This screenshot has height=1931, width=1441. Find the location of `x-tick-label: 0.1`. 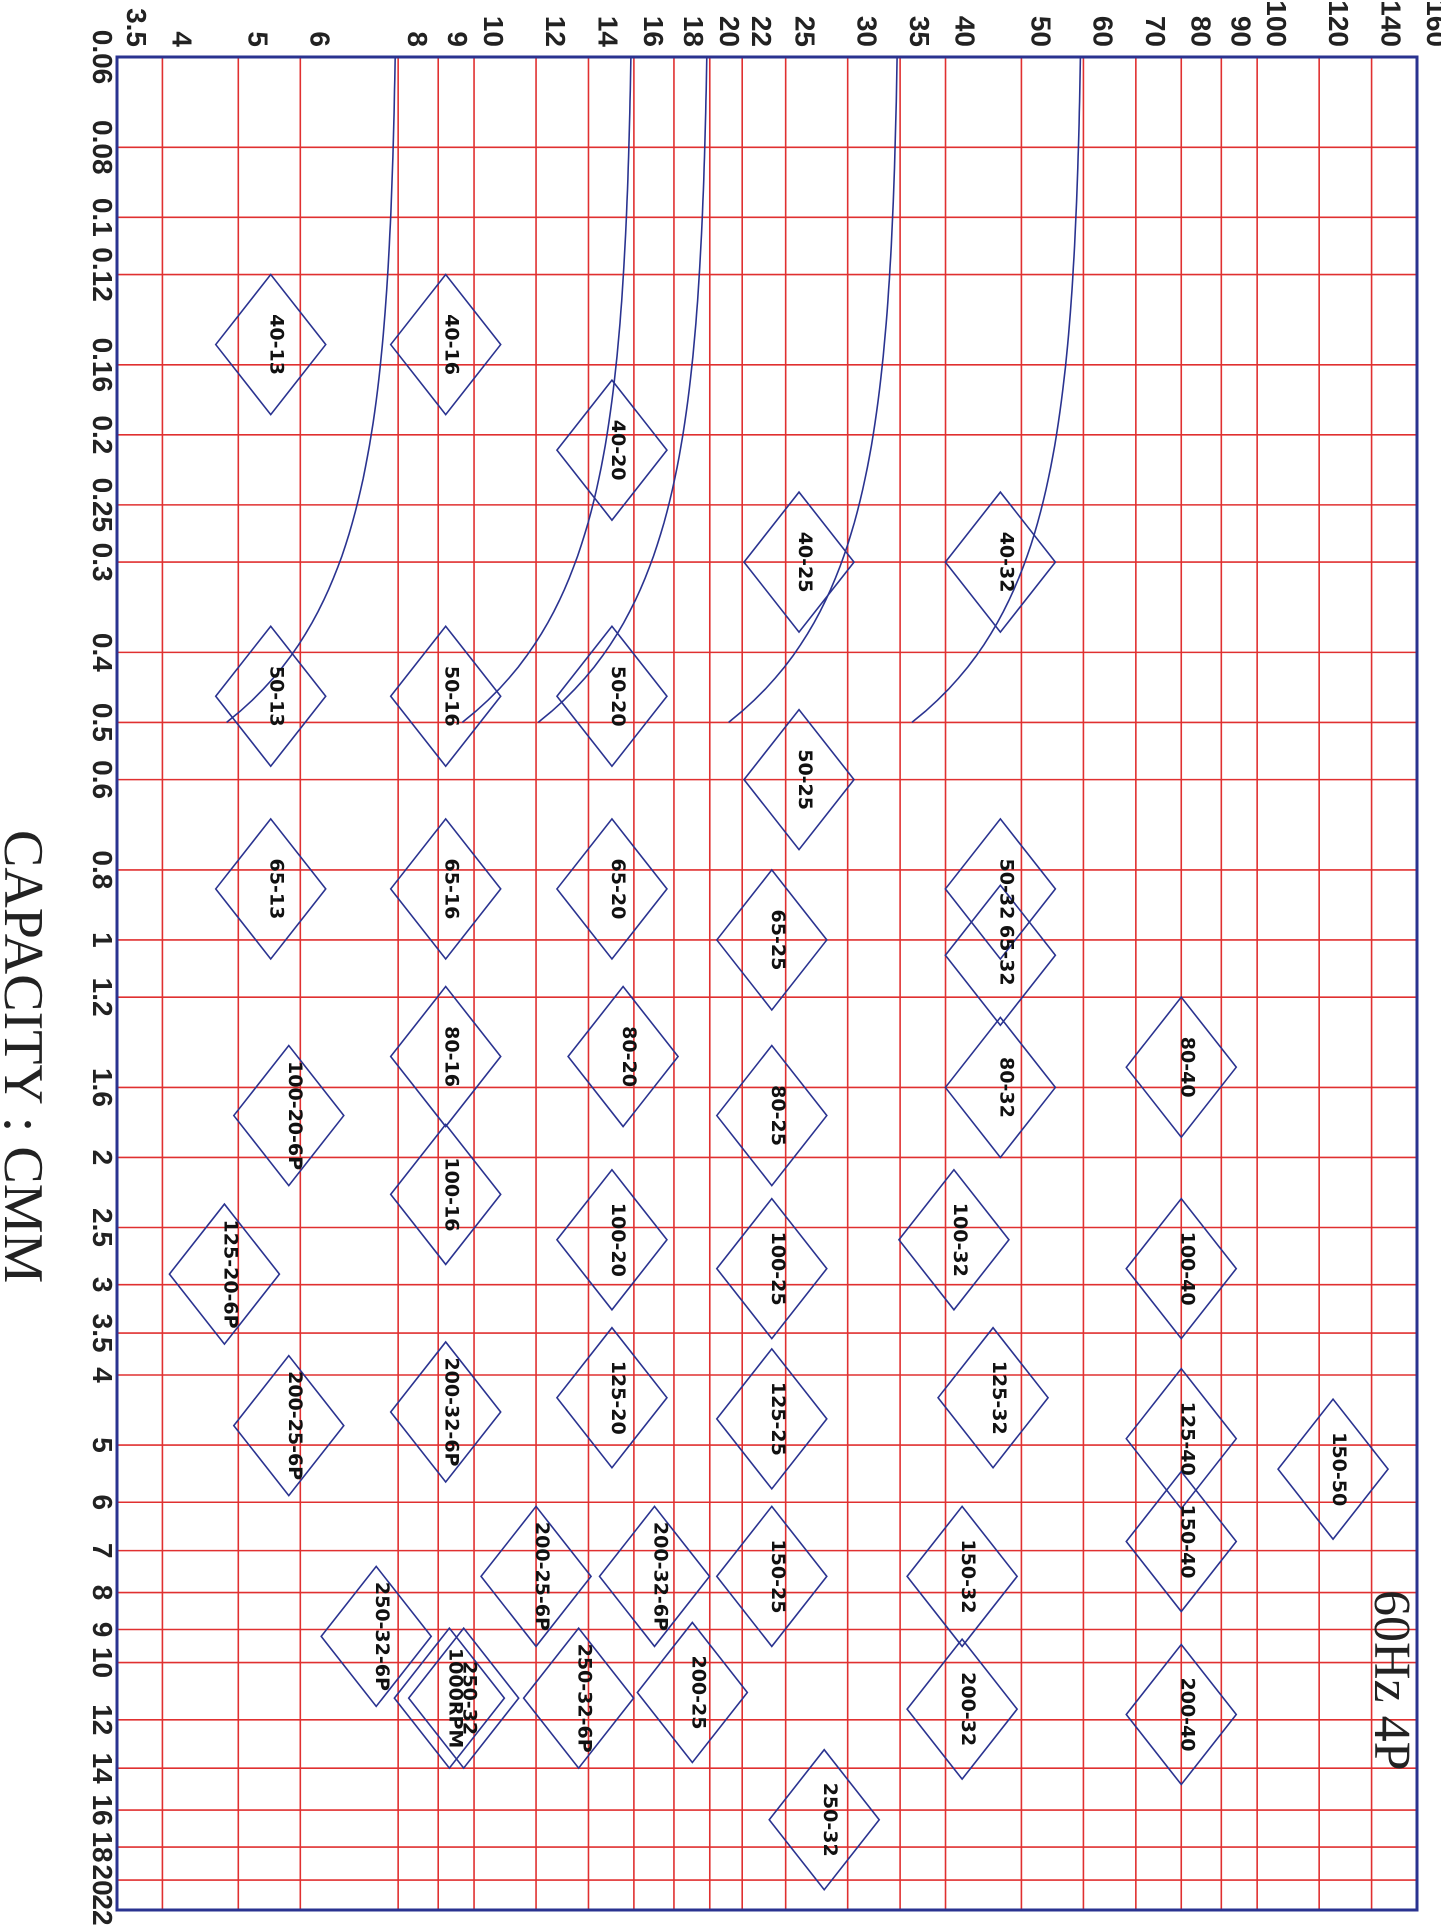

x-tick-label: 0.1 is located at coordinates (102, 217).